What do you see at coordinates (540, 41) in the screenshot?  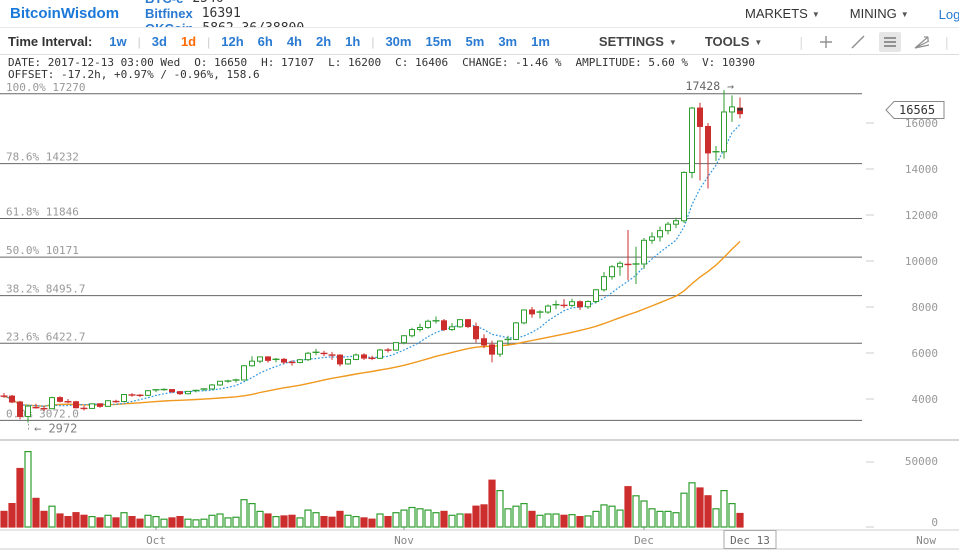 I see `interval-1m: 1m` at bounding box center [540, 41].